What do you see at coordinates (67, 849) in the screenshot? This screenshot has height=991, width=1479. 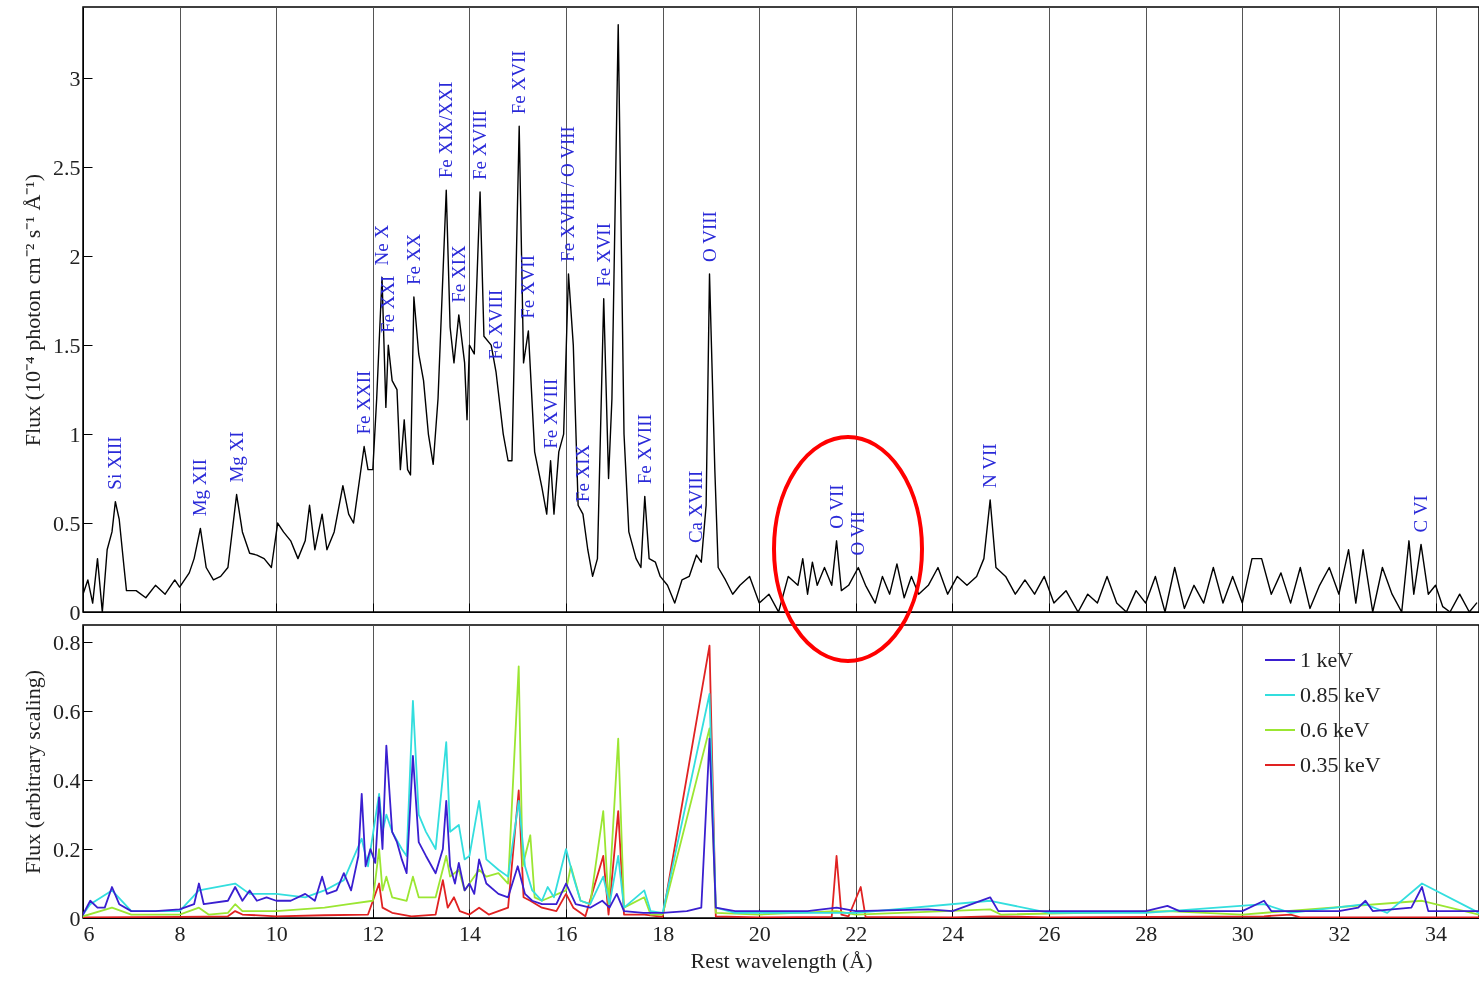 I see `y-tick-label: 0.2` at bounding box center [67, 849].